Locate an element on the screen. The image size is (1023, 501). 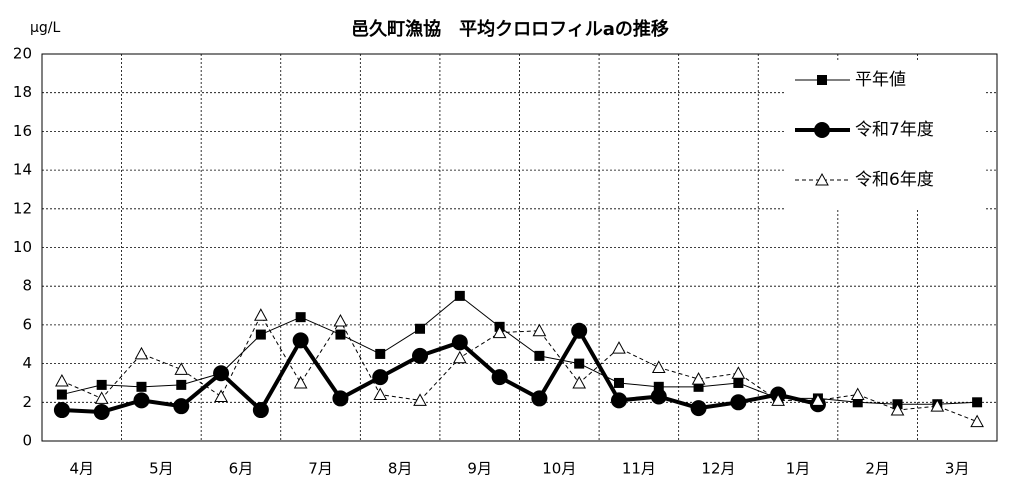
x-tick-label: 4月 is located at coordinates (82, 469).